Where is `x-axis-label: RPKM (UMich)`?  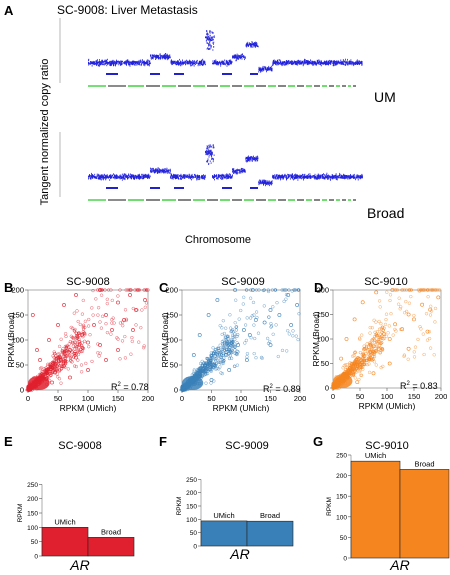 x-axis-label: RPKM (UMich) is located at coordinates (241, 408).